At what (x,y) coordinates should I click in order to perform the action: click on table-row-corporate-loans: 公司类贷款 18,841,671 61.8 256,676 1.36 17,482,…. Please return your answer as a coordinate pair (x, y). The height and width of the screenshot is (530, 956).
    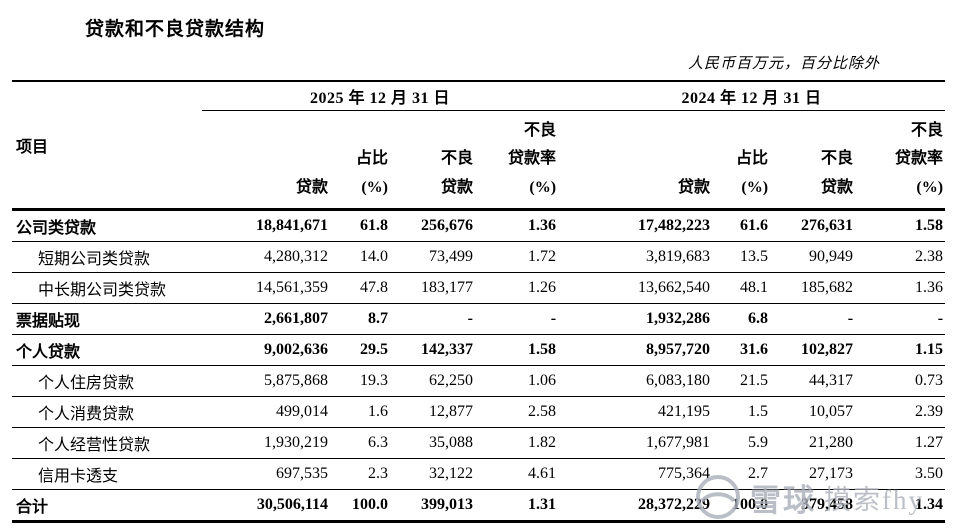
    Looking at the image, I should click on (479, 225).